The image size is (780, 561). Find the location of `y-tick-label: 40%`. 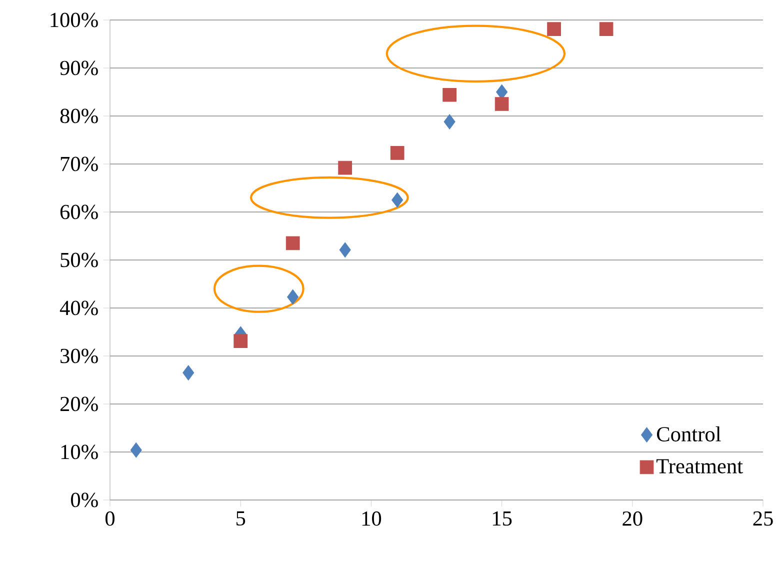

y-tick-label: 40% is located at coordinates (79, 308).